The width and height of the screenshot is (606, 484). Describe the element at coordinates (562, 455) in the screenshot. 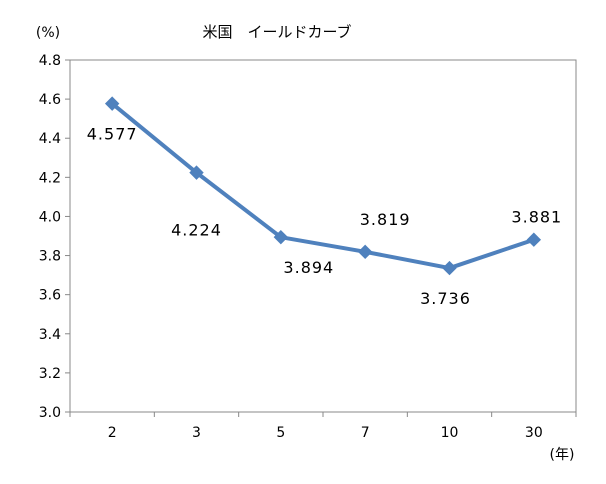

I see `x-axis-unit: (年)` at that location.